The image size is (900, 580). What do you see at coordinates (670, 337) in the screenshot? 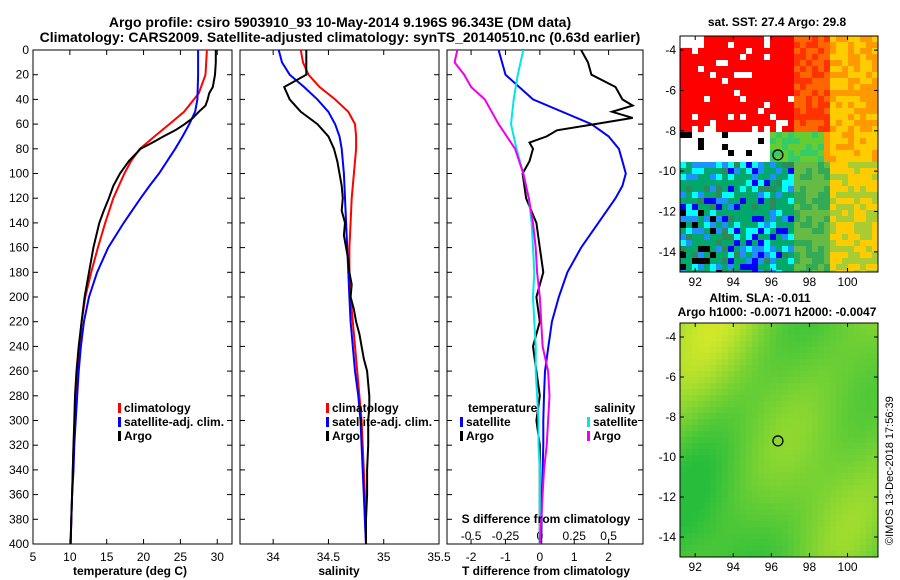
I see `map-y-tick-label: -4` at bounding box center [670, 337].